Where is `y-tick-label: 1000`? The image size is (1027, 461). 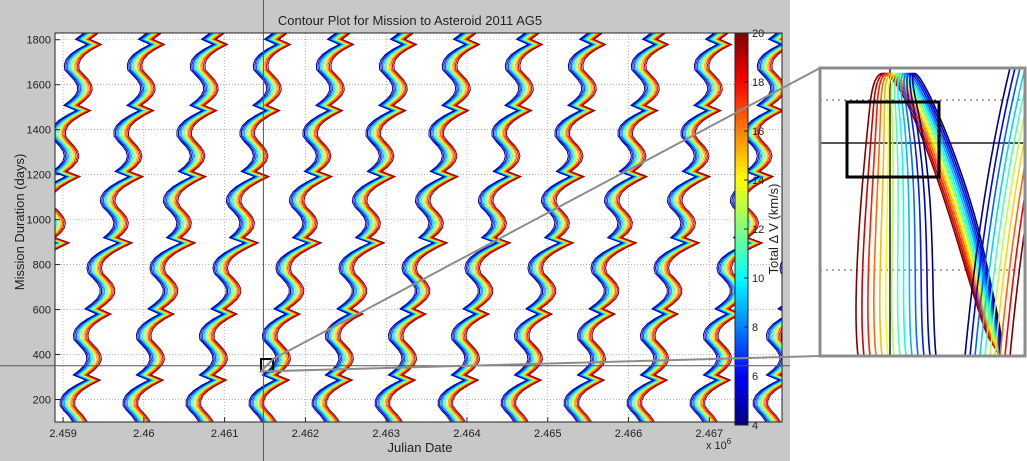
y-tick-label: 1000 is located at coordinates (39, 221).